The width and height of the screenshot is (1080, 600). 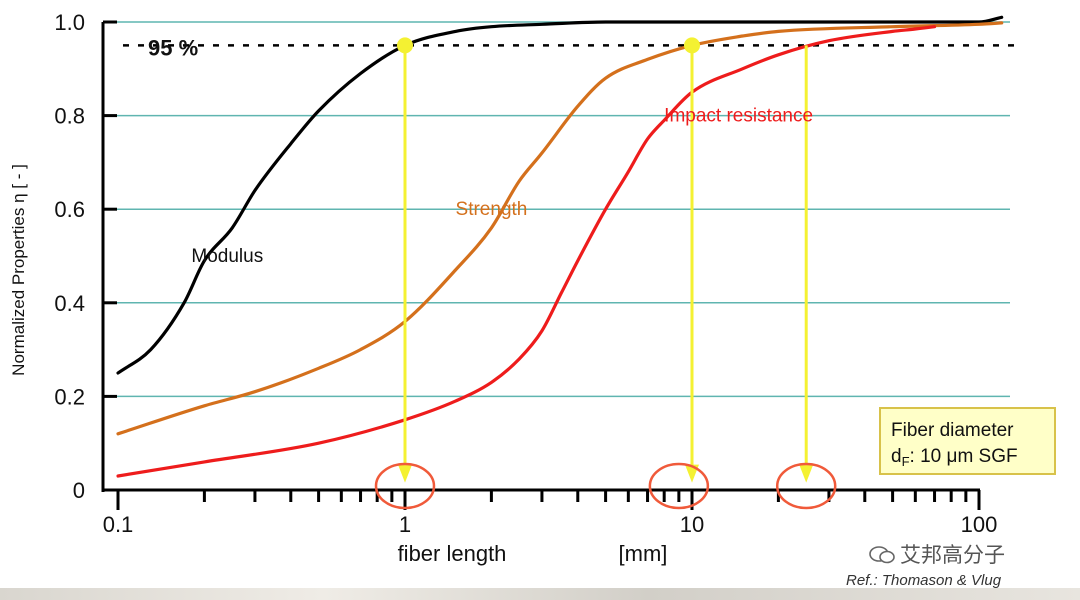 I want to click on info-box-line1: Fiber diameter, so click(x=952, y=430).